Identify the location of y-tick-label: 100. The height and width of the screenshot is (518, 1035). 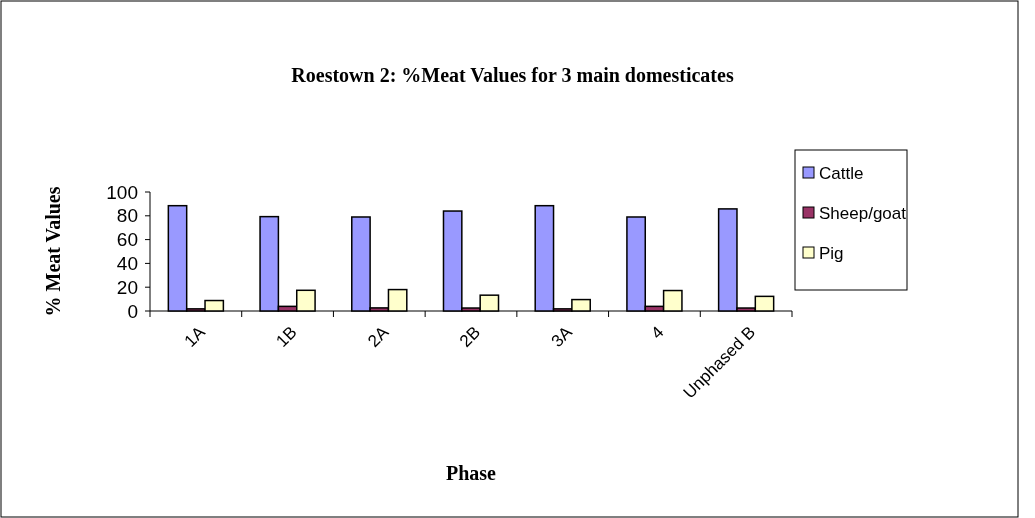
(122, 192).